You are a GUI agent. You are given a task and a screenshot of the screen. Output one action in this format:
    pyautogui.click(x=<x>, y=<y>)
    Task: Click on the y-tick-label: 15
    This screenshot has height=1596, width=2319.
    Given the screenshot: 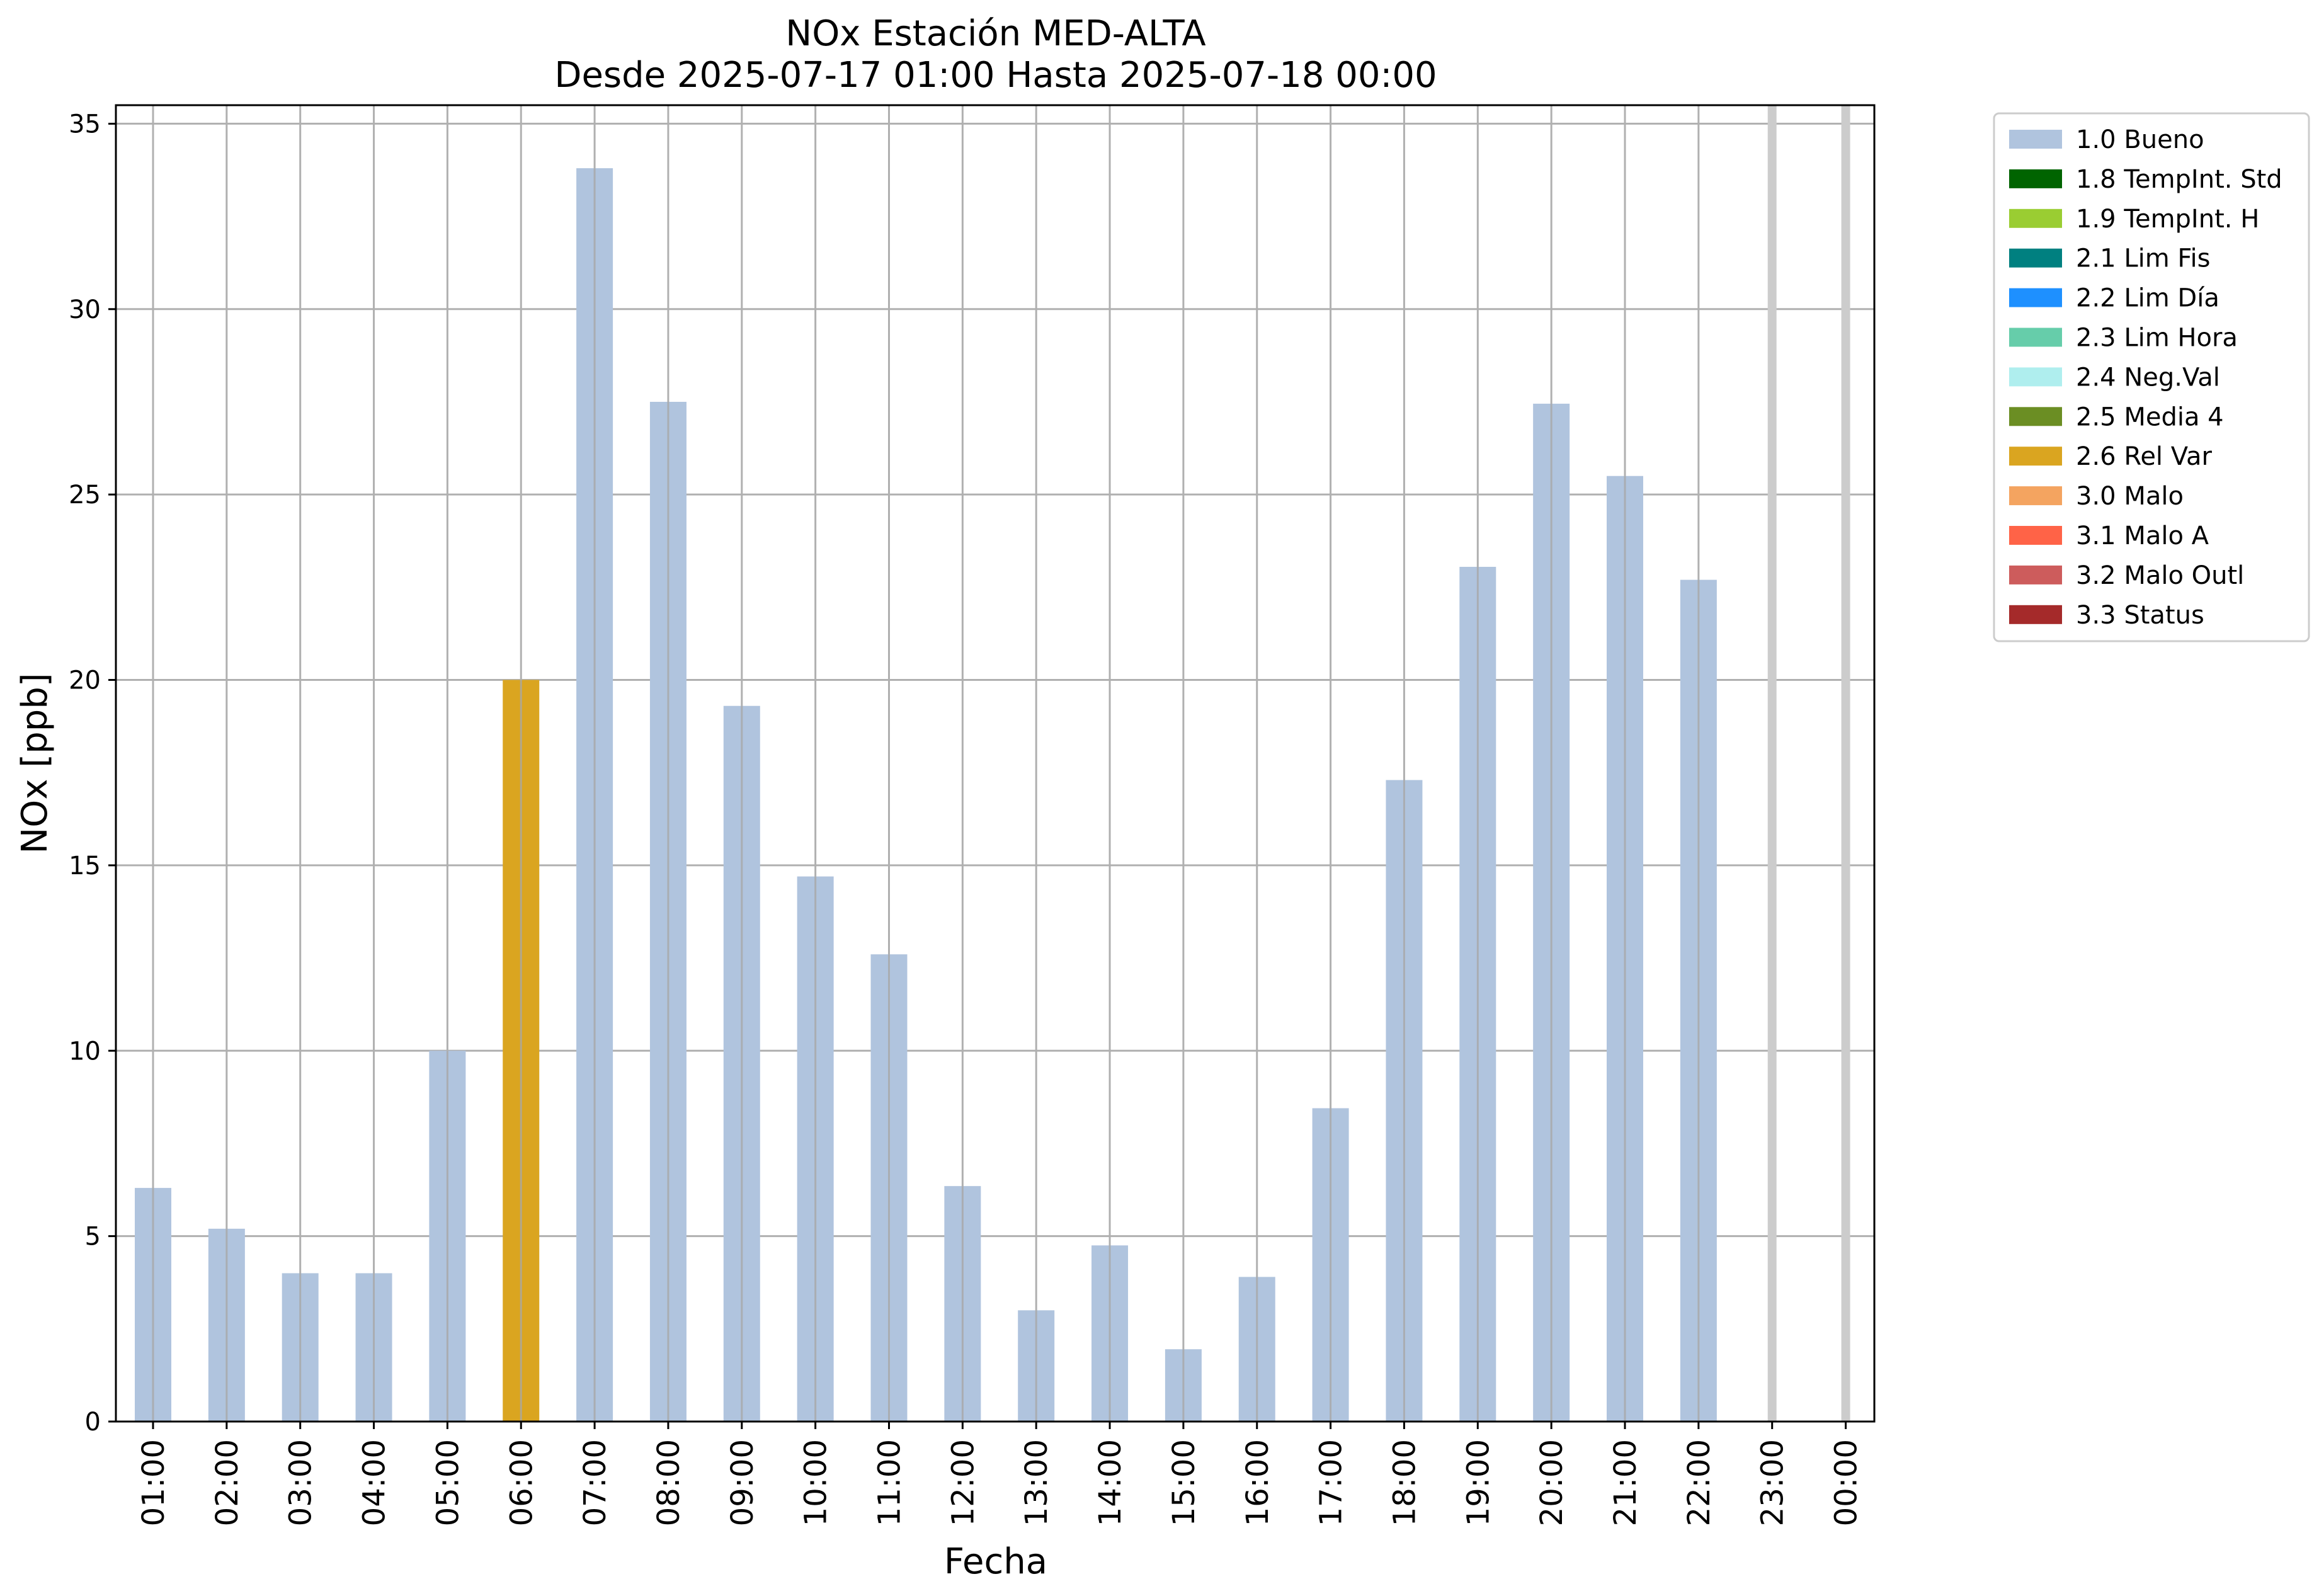 What is the action you would take?
    pyautogui.click(x=85, y=866)
    